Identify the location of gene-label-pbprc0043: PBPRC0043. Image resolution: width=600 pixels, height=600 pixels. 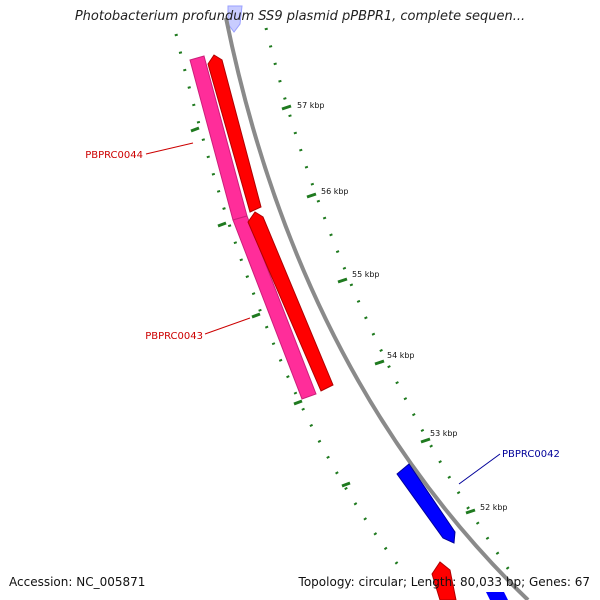
(174, 336).